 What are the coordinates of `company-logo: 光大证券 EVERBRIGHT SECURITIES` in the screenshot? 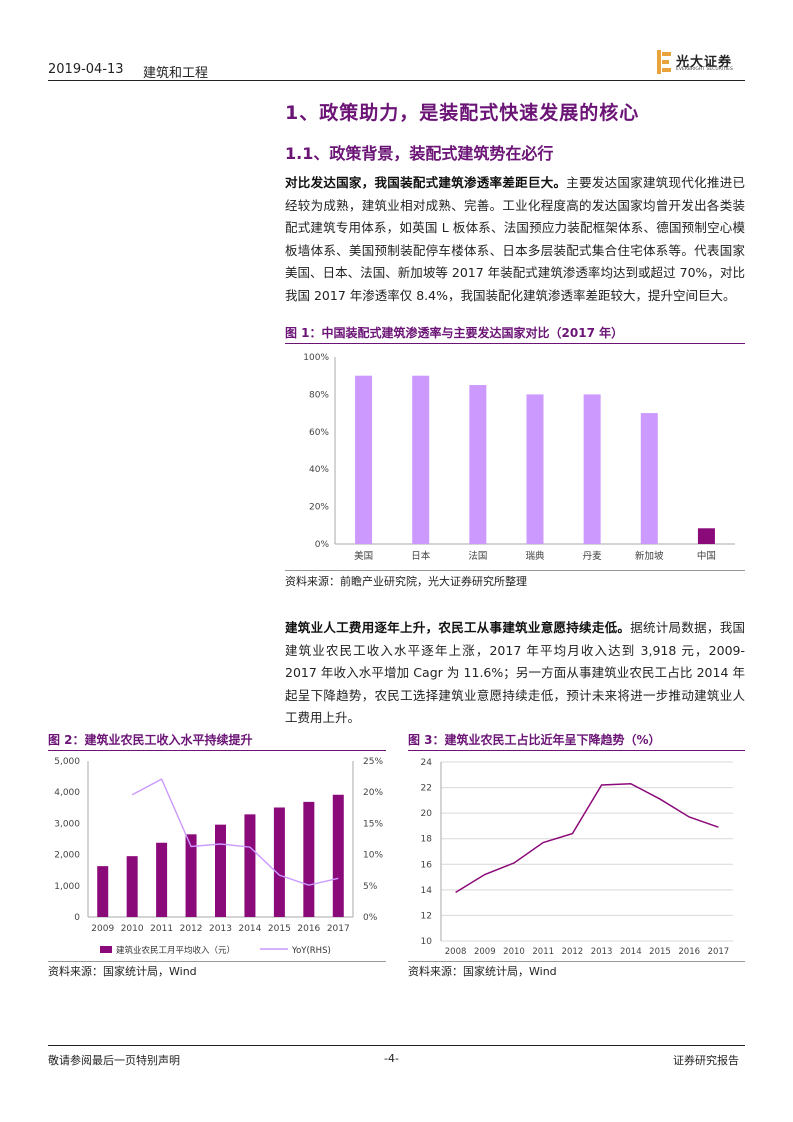 It's located at (701, 63).